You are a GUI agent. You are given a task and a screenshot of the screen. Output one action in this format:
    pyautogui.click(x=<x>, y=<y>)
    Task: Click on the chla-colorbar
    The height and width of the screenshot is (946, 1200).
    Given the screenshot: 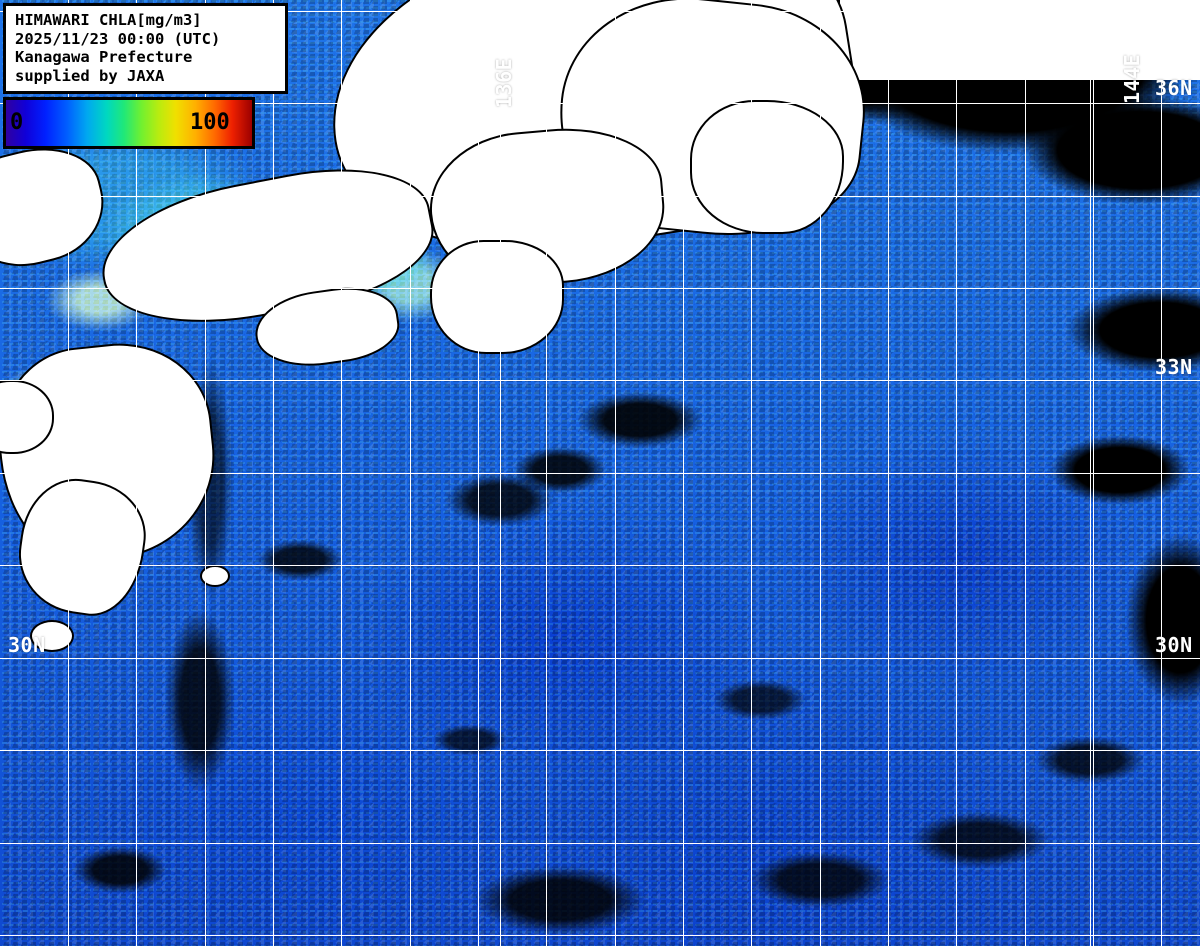 What is the action you would take?
    pyautogui.click(x=129, y=123)
    